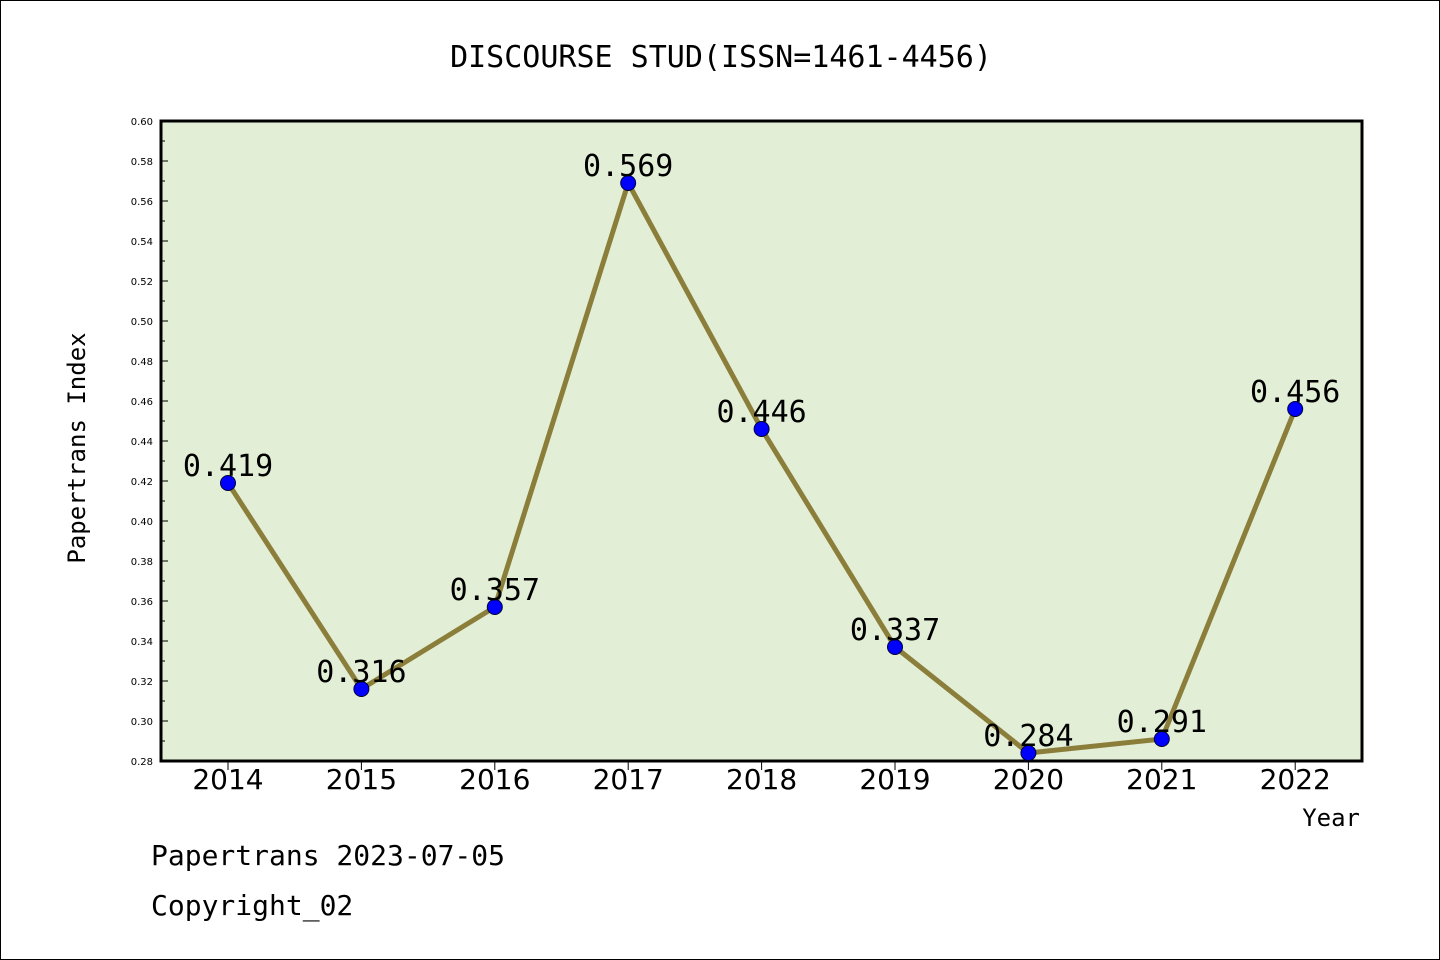 The height and width of the screenshot is (960, 1440). Describe the element at coordinates (328, 855) in the screenshot. I see `footer-date: Papertrans 2023-07-05` at that location.